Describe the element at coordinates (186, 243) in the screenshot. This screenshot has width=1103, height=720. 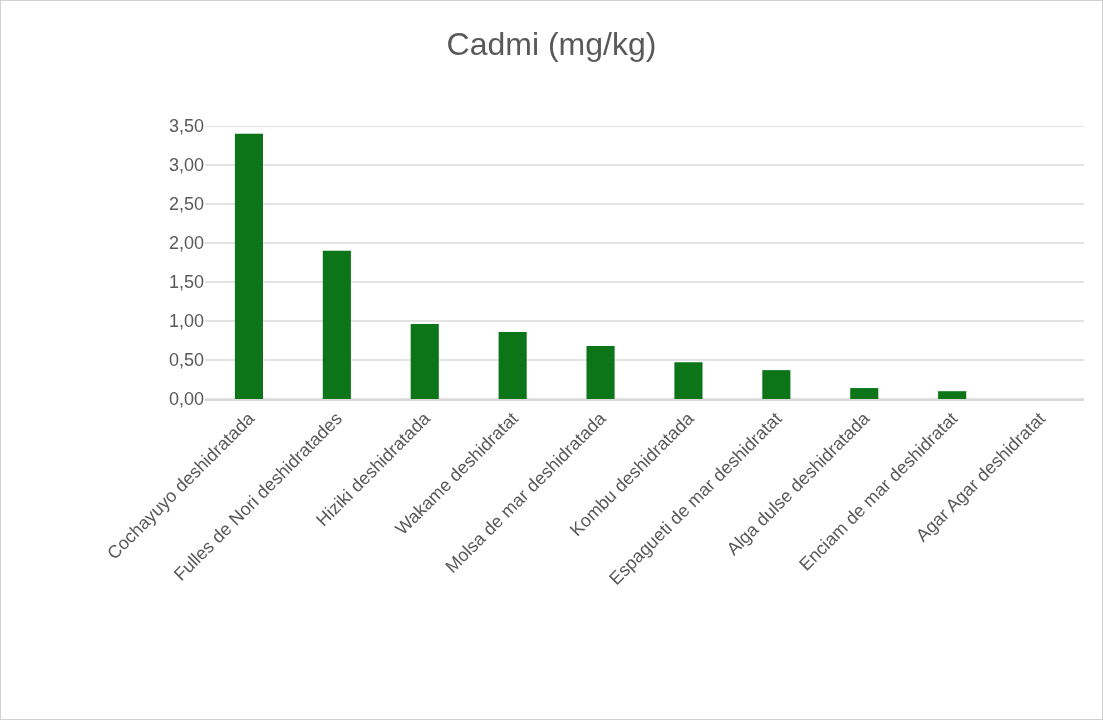
I see `y-tick-label: 2,00` at that location.